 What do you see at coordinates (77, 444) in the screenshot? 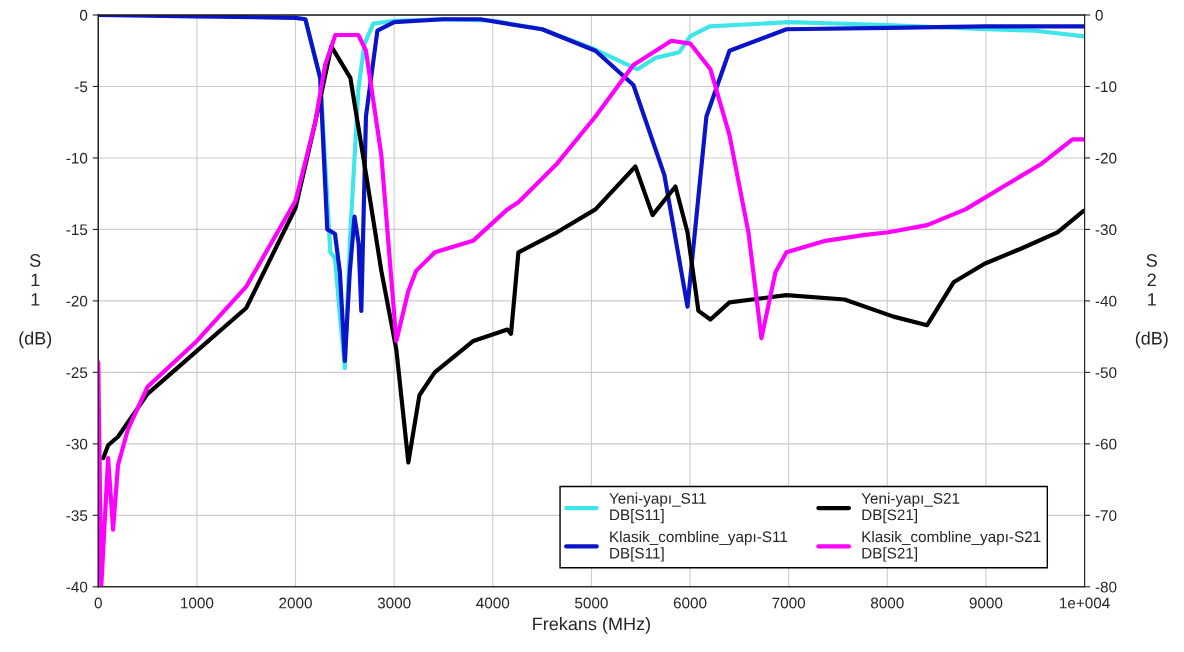
I see `y-tick-label: -30` at bounding box center [77, 444].